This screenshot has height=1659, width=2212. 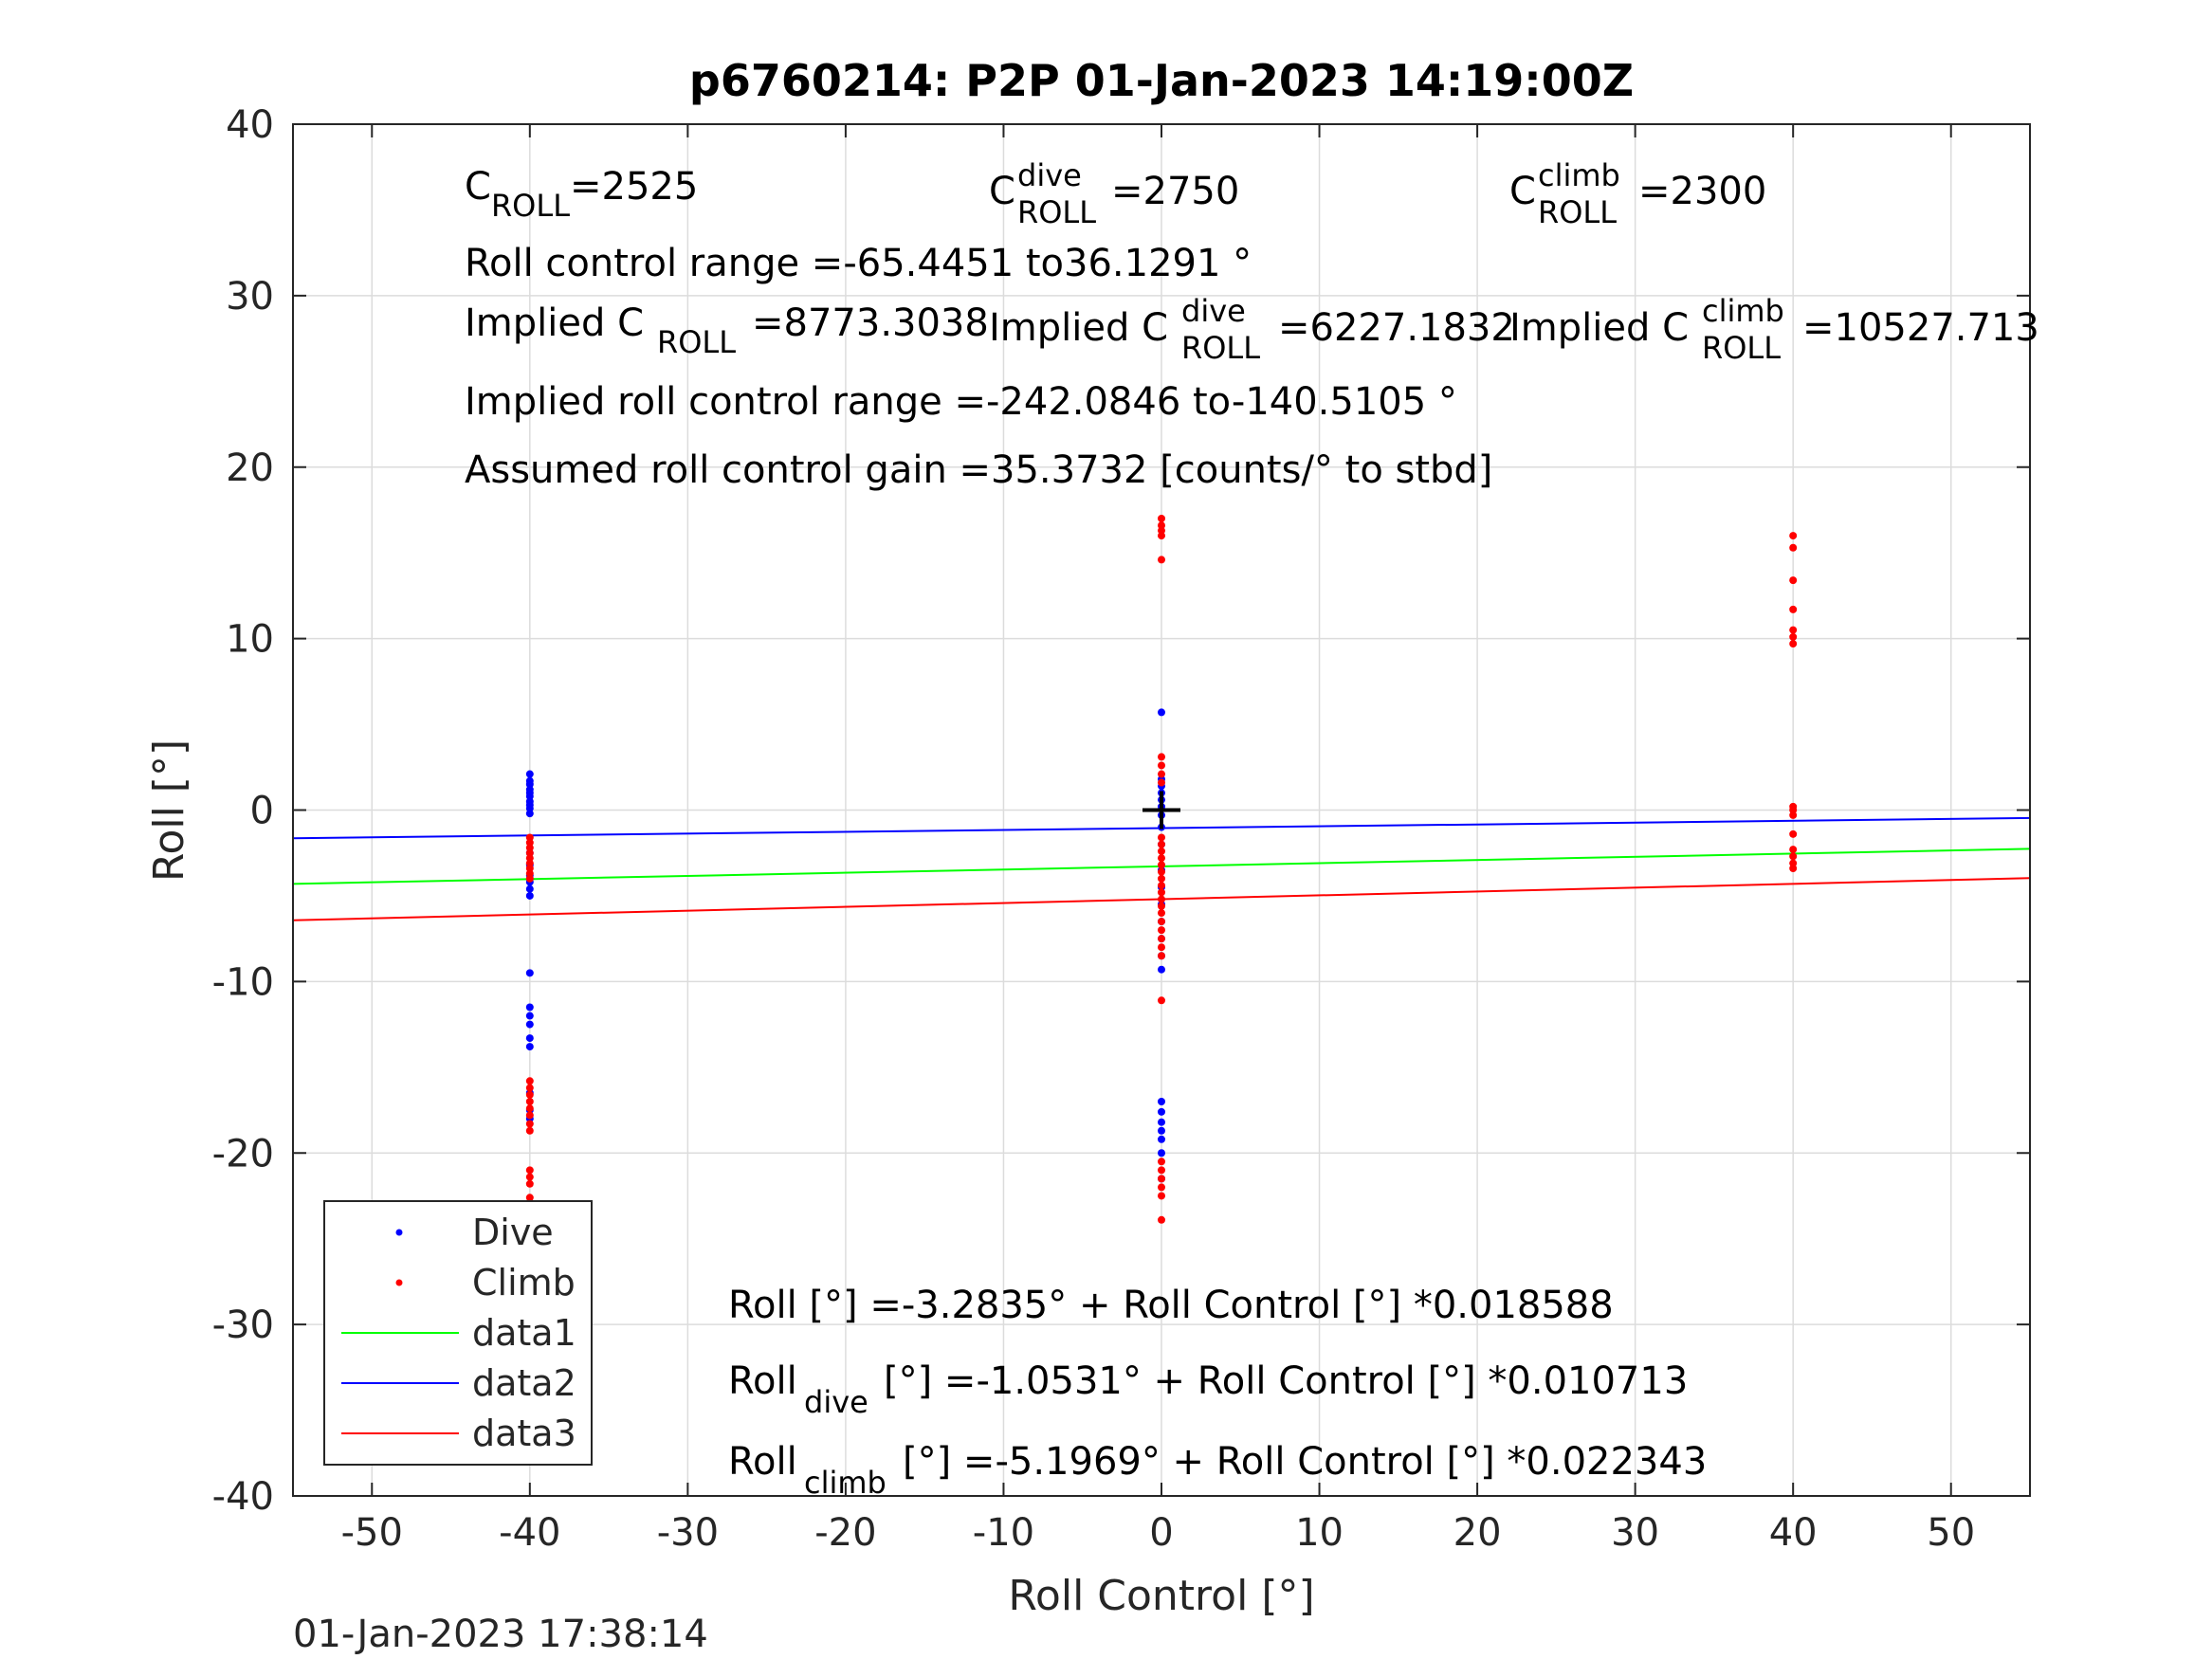 What do you see at coordinates (1161, 1596) in the screenshot?
I see `x-axis-label: Roll Control [°]` at bounding box center [1161, 1596].